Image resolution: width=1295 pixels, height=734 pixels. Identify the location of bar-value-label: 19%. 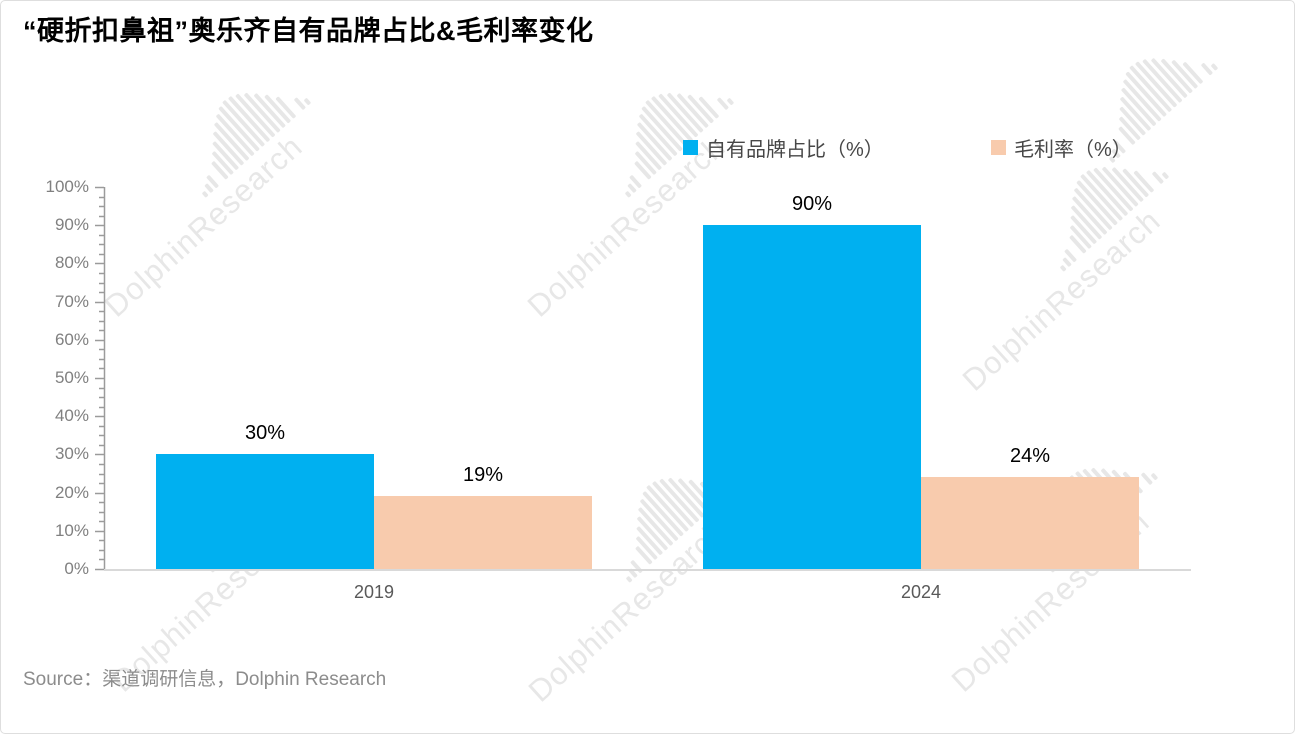
(483, 475).